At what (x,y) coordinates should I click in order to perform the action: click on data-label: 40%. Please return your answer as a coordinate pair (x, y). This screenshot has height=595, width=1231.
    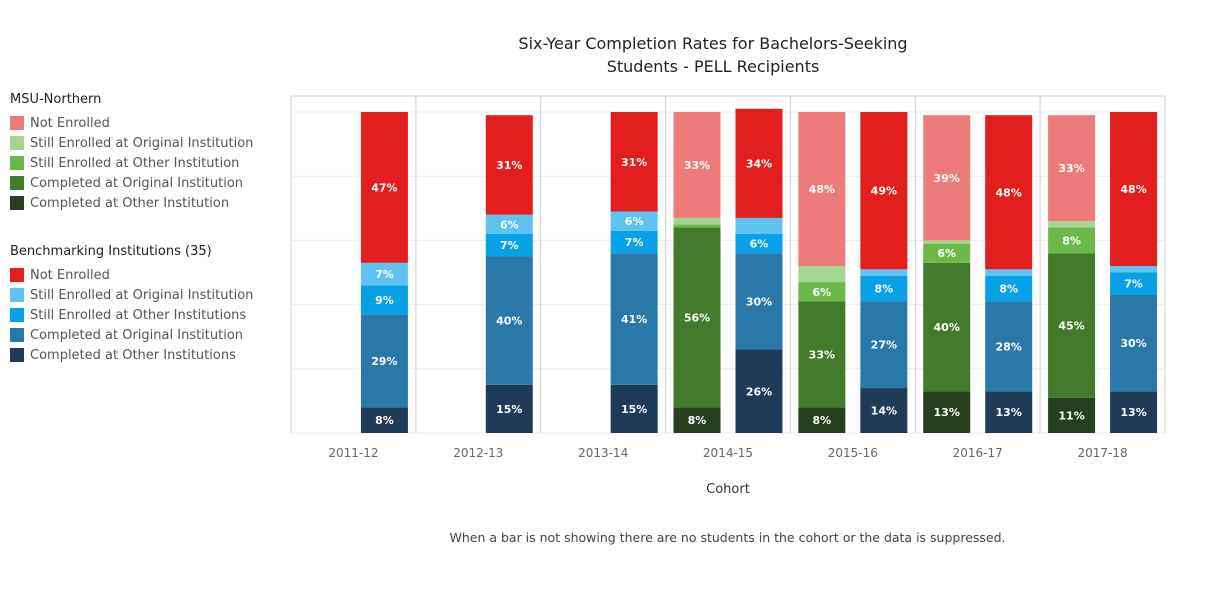
    Looking at the image, I should click on (509, 321).